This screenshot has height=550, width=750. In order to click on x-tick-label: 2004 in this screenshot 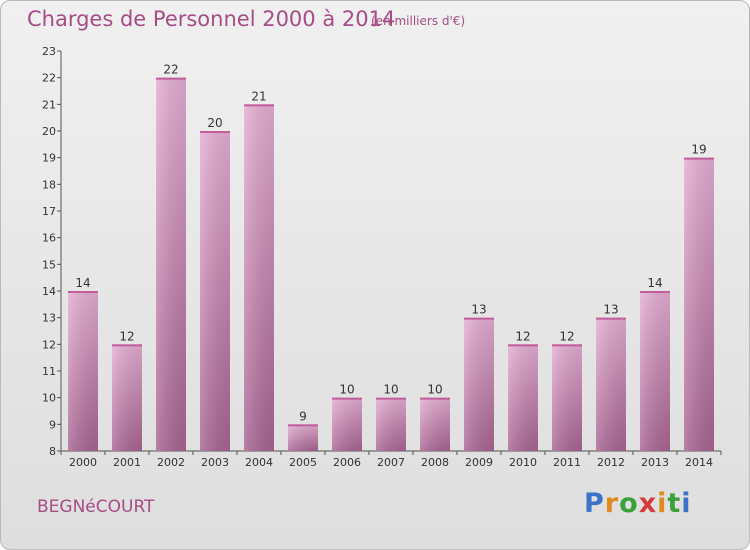, I will do `click(259, 462)`.